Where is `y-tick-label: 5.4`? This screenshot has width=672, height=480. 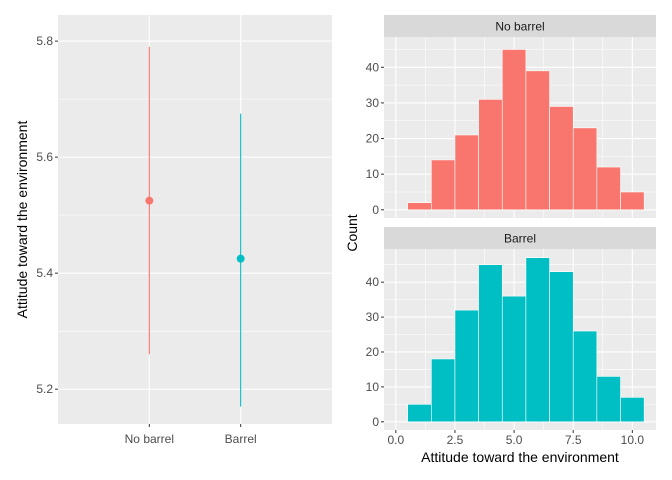 y-tick-label: 5.4 is located at coordinates (44, 273).